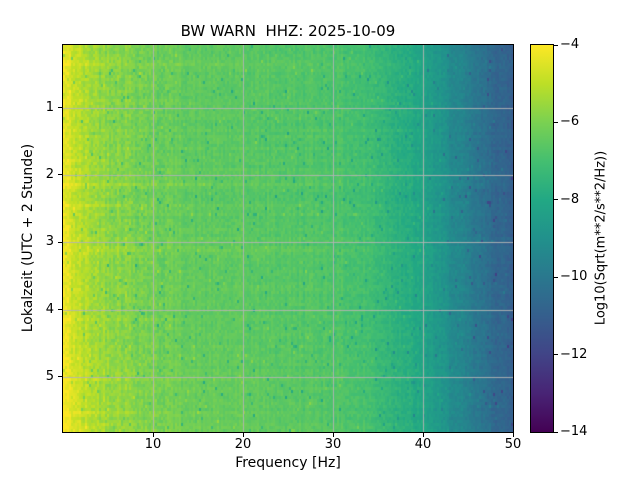 Image resolution: width=640 pixels, height=480 pixels. What do you see at coordinates (574, 277) in the screenshot?
I see `colorbar-tick-label: −10` at bounding box center [574, 277].